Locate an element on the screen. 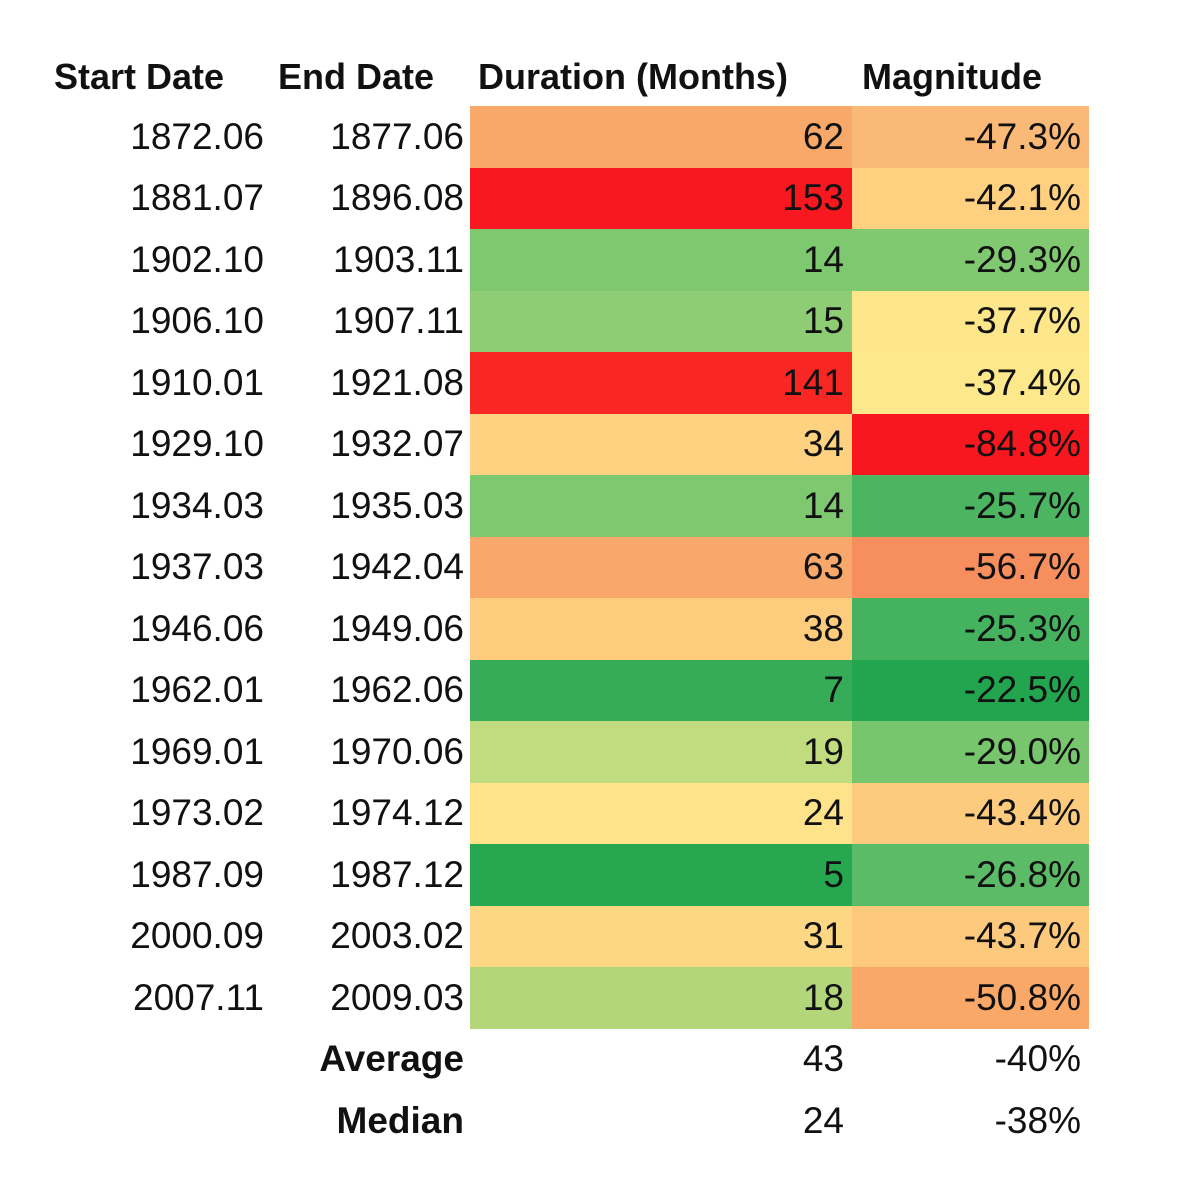  end-date-cell: 1877.06 is located at coordinates (397, 136).